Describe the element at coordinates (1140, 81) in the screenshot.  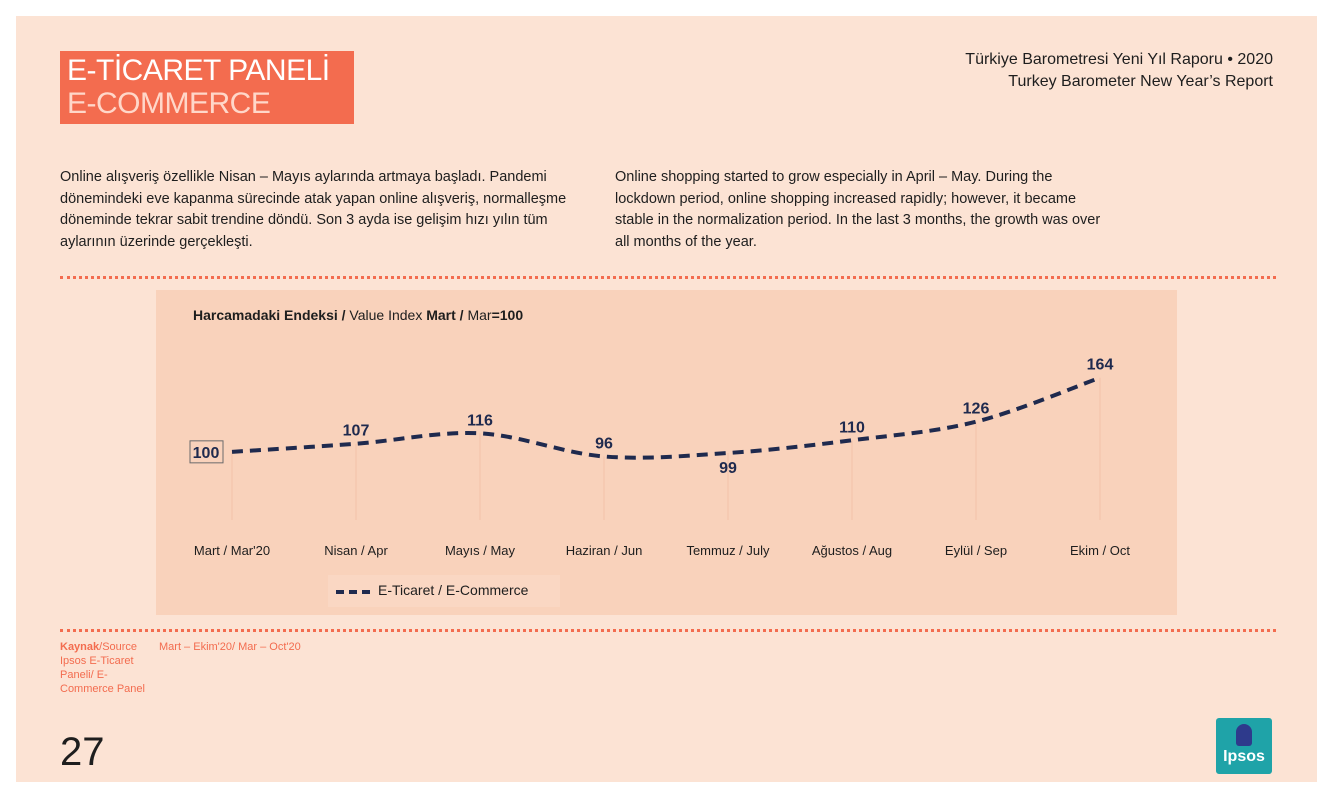
I see `report-title-en: Turkey Barometer New Year’s Report` at that location.